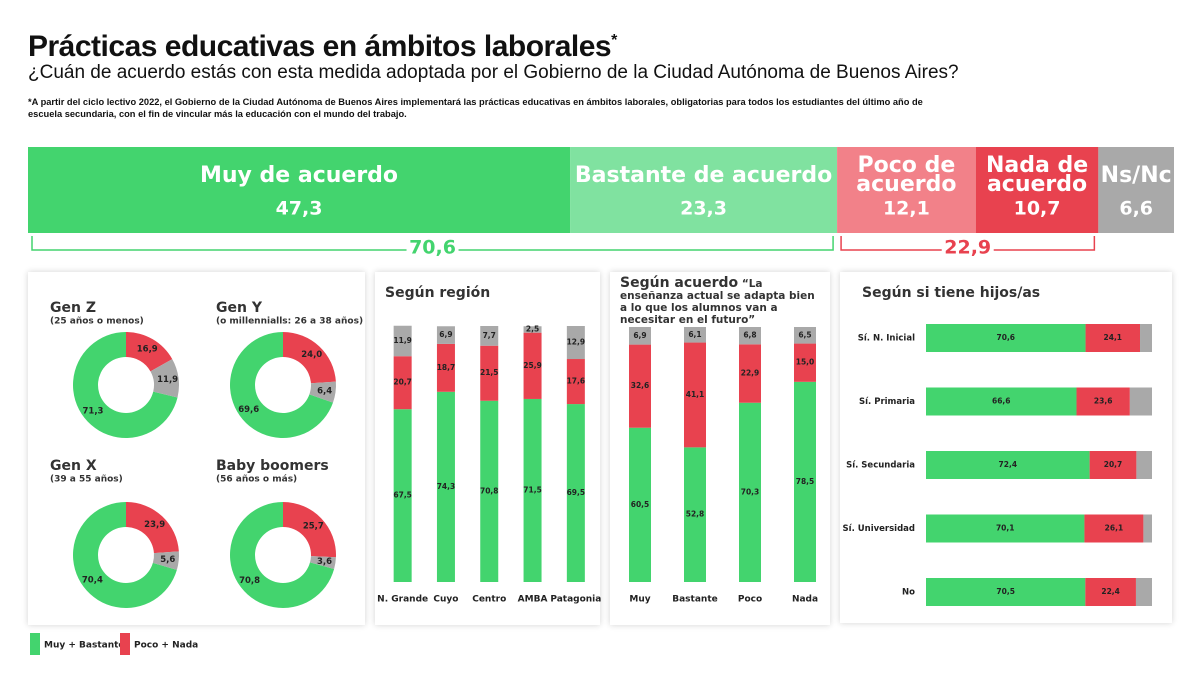 The image size is (1198, 675). Describe the element at coordinates (533, 600) in the screenshot. I see `x-tick-label: AMBA` at that location.